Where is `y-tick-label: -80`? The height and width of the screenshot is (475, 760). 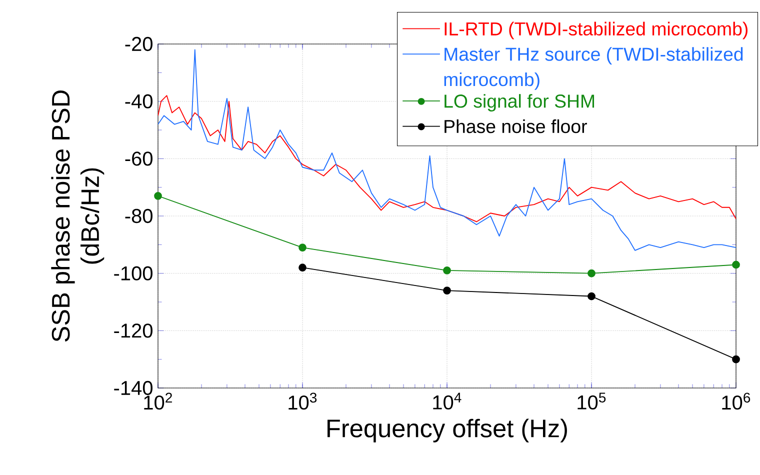
y-tick-label: -80 is located at coordinates (138, 216).